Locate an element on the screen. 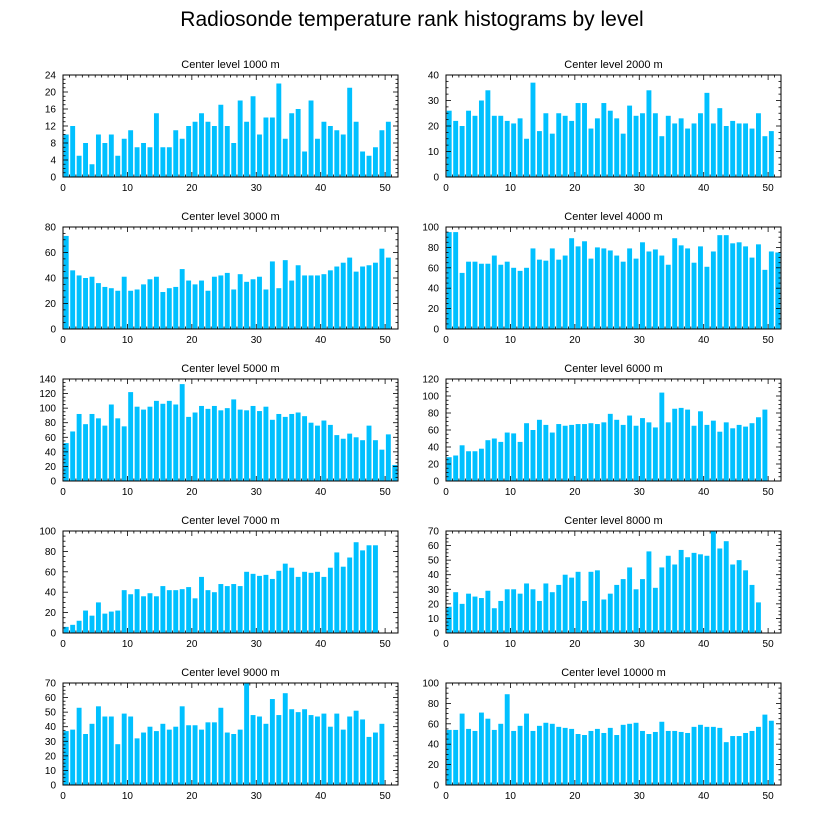 The image size is (824, 824). chart-title: Center level 8000 m is located at coordinates (613, 521).